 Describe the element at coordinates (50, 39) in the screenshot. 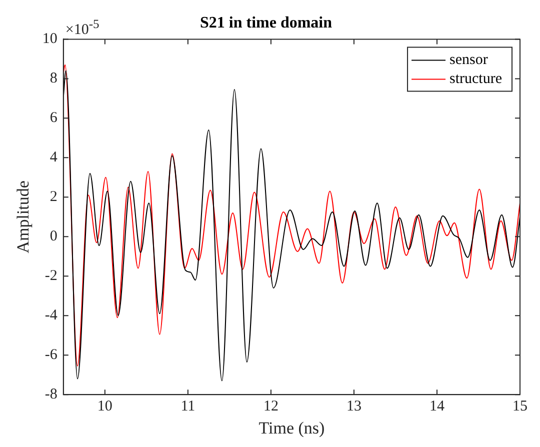

I see `y-tick-label: 10` at that location.